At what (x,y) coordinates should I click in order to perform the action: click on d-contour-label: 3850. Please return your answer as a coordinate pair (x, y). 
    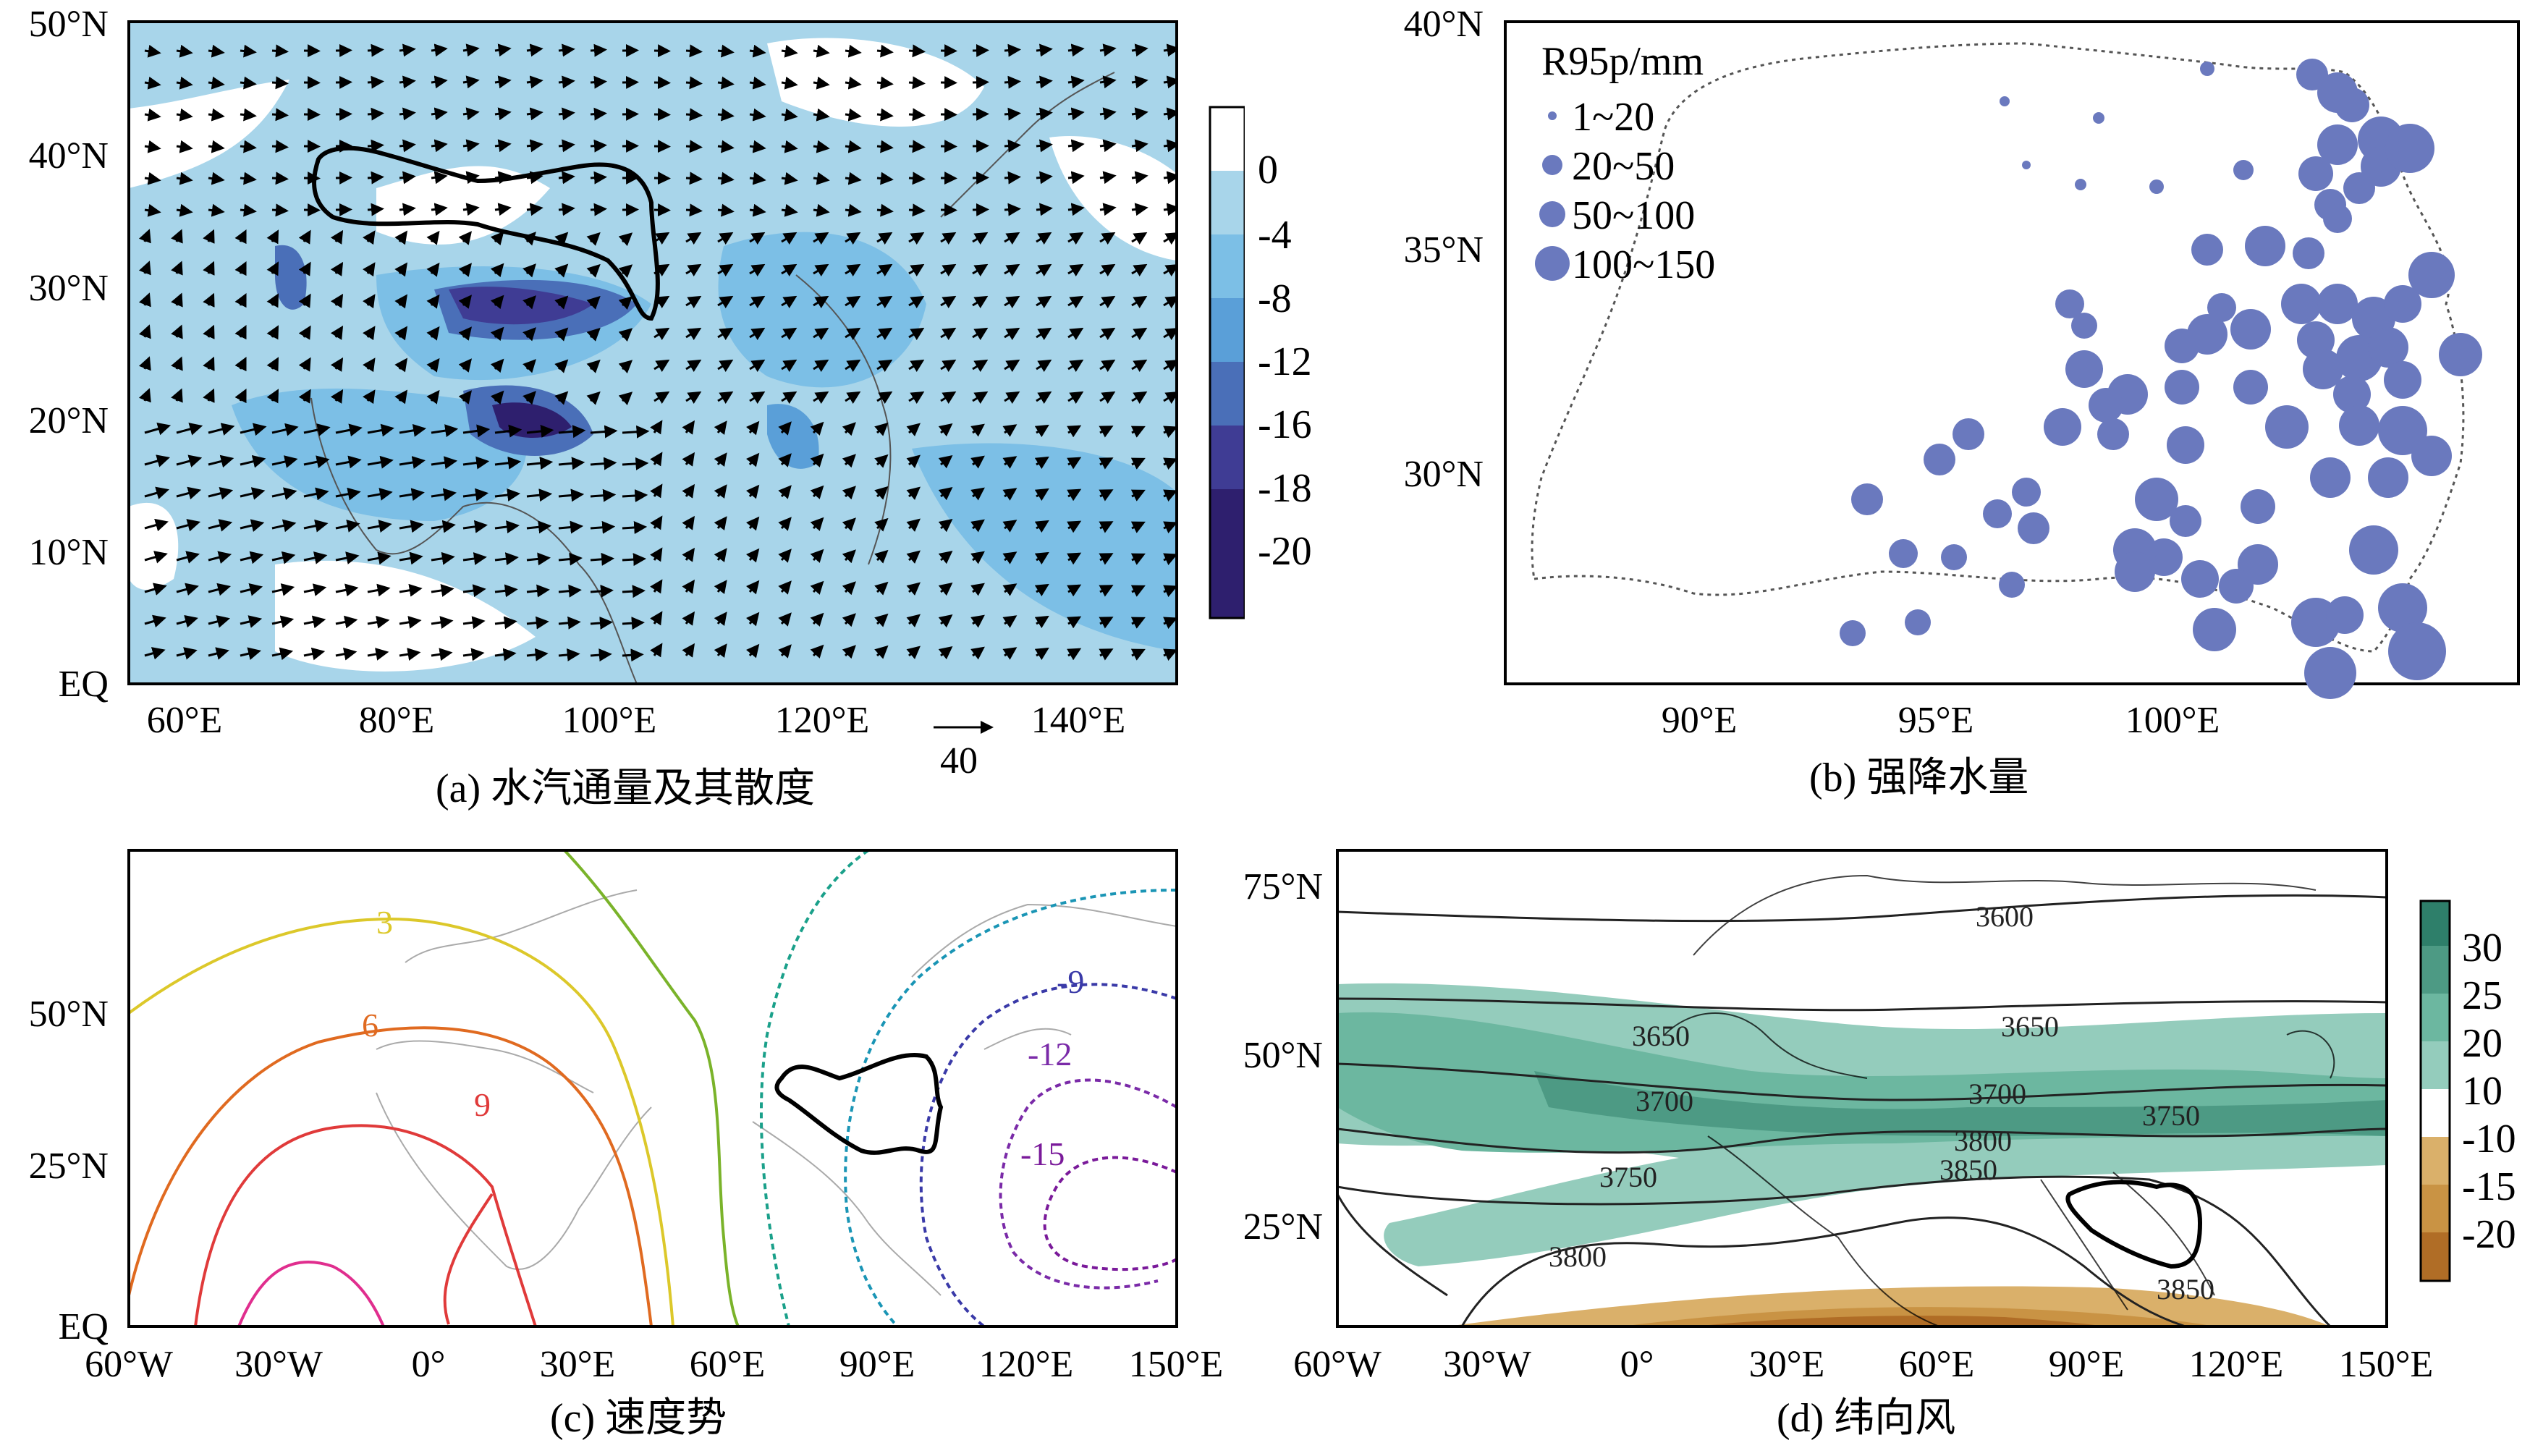
    Looking at the image, I should click on (2185, 1289).